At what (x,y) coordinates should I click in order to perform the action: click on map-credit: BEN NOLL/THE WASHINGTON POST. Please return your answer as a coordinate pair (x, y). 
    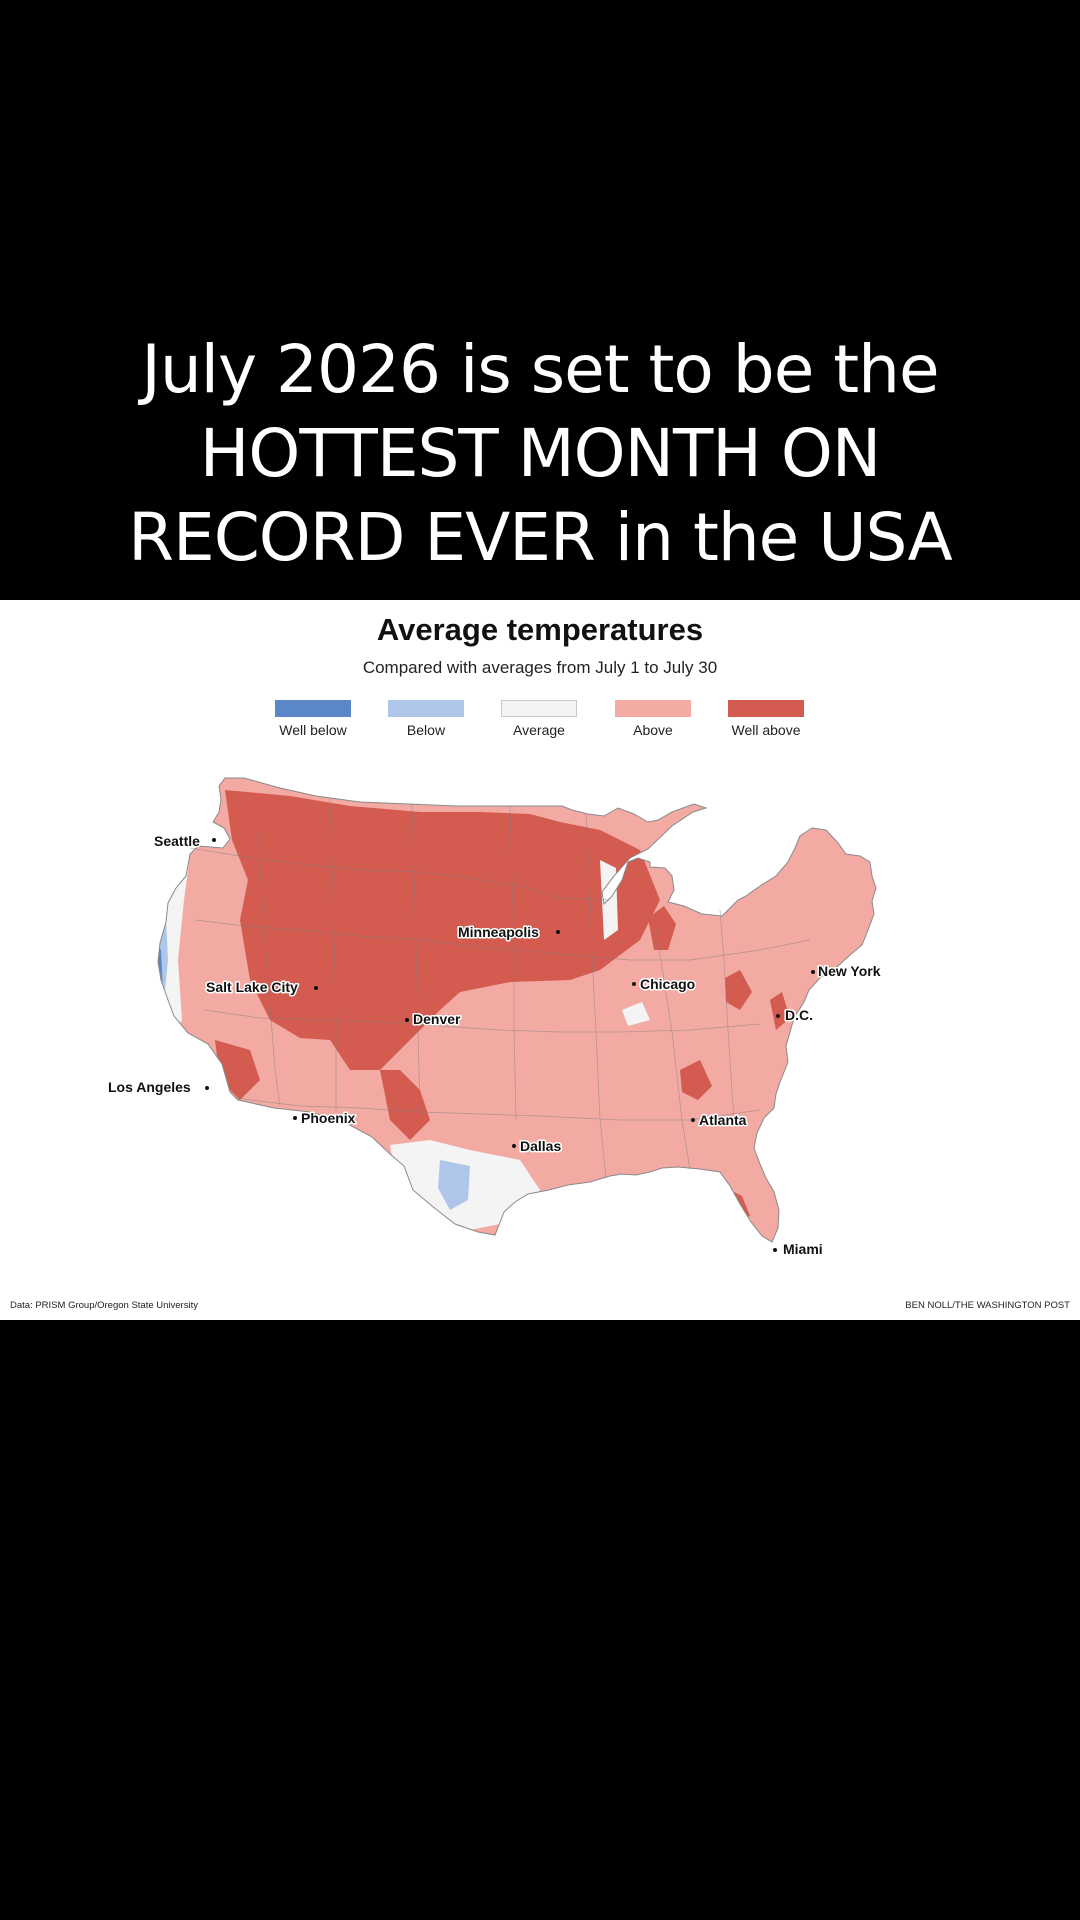
    Looking at the image, I should click on (987, 1305).